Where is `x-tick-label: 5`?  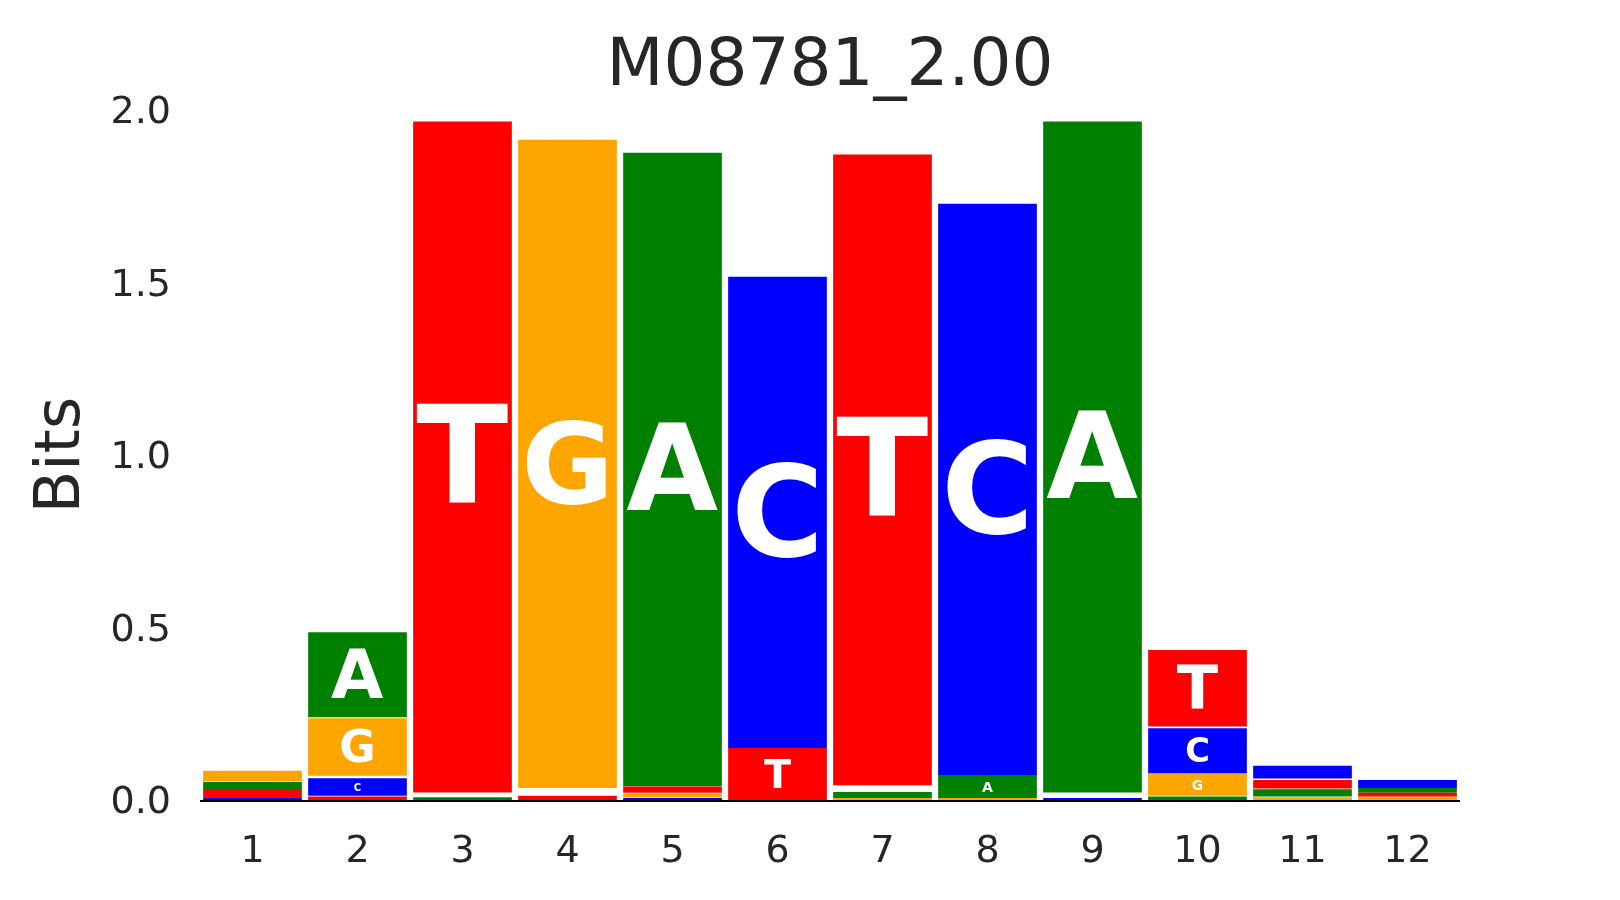 x-tick-label: 5 is located at coordinates (672, 848).